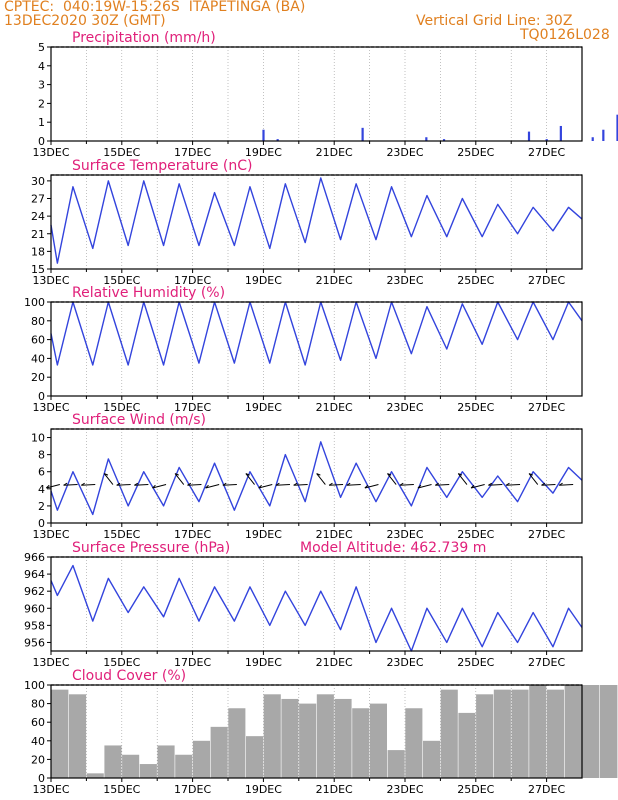 The height and width of the screenshot is (800, 618). What do you see at coordinates (155, 7) in the screenshot?
I see `station-header: CPTEC: 040:19W-15:26S ITAPETINGA (BA)` at bounding box center [155, 7].